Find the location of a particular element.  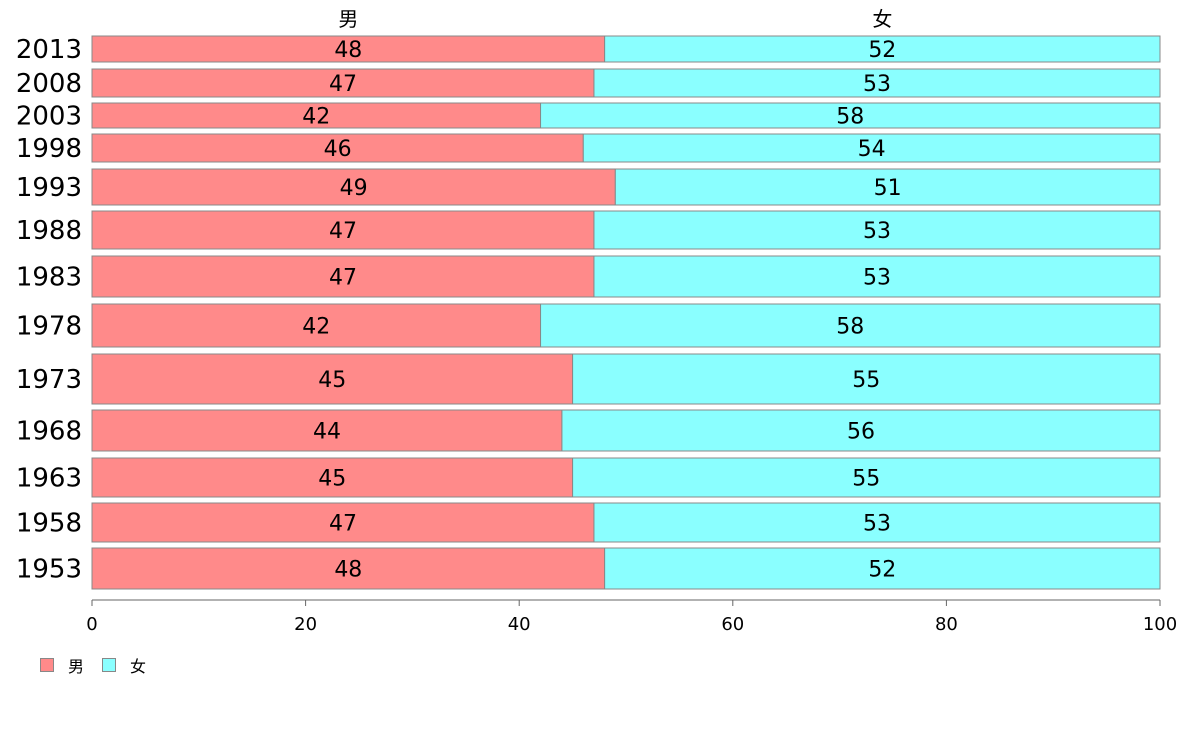

y-tick-label-2013: 2013 is located at coordinates (49, 50).